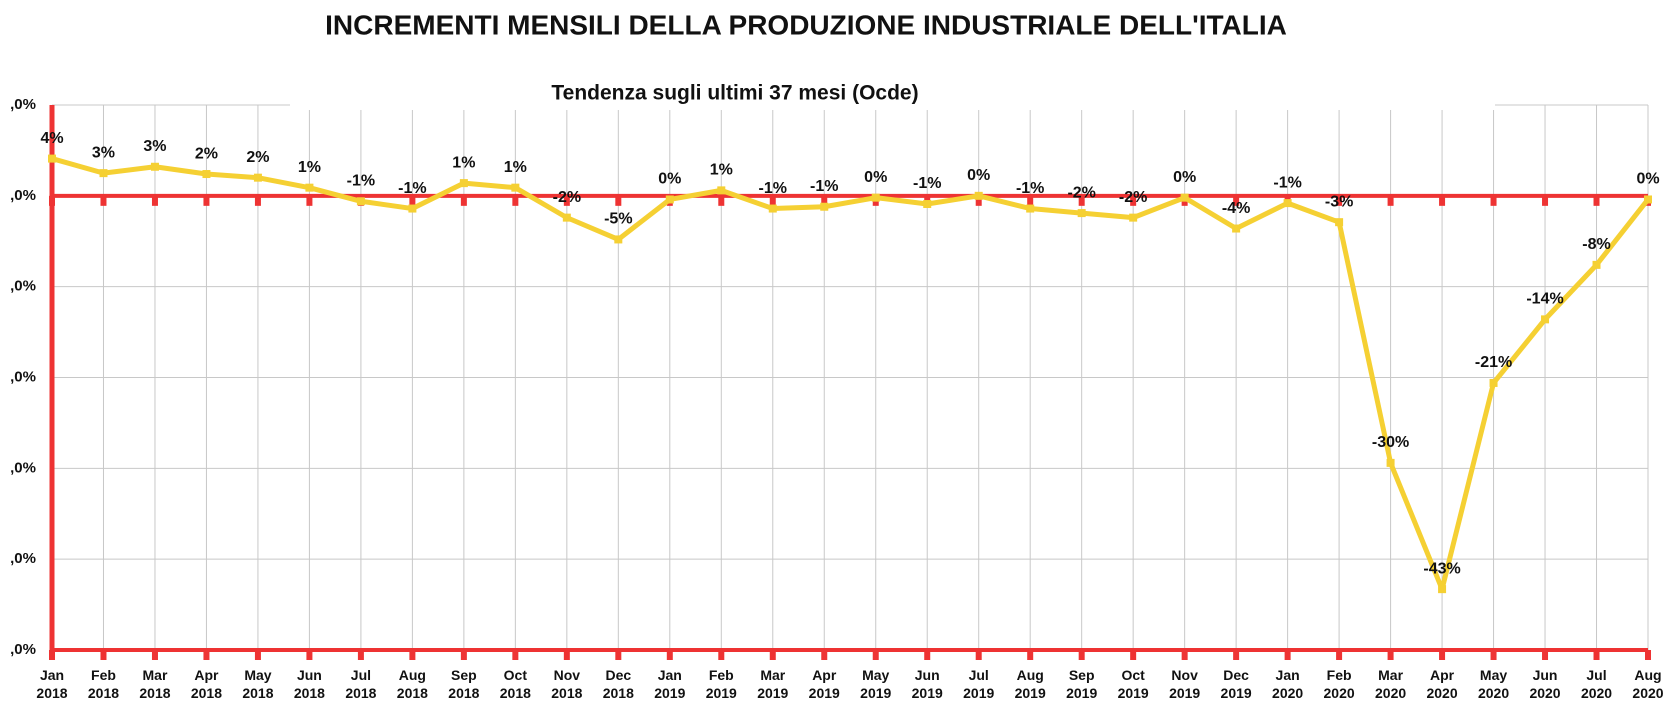 This screenshot has width=1668, height=723. I want to click on chart-subtitle: Tendenza sugli ultimi 37 mesi (Ocde), so click(734, 93).